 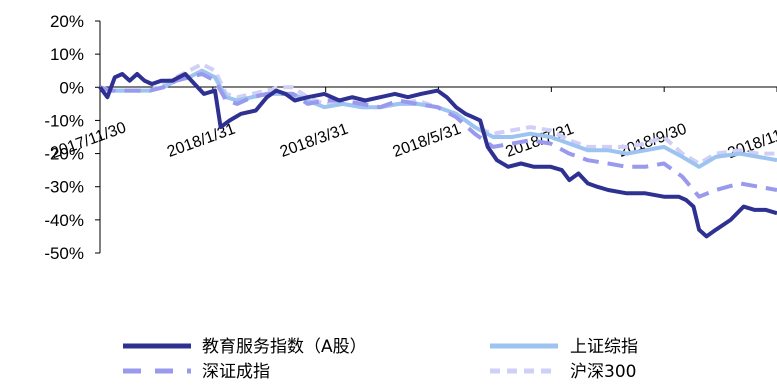 I want to click on y-tick-label: -50%, so click(x=64, y=253).